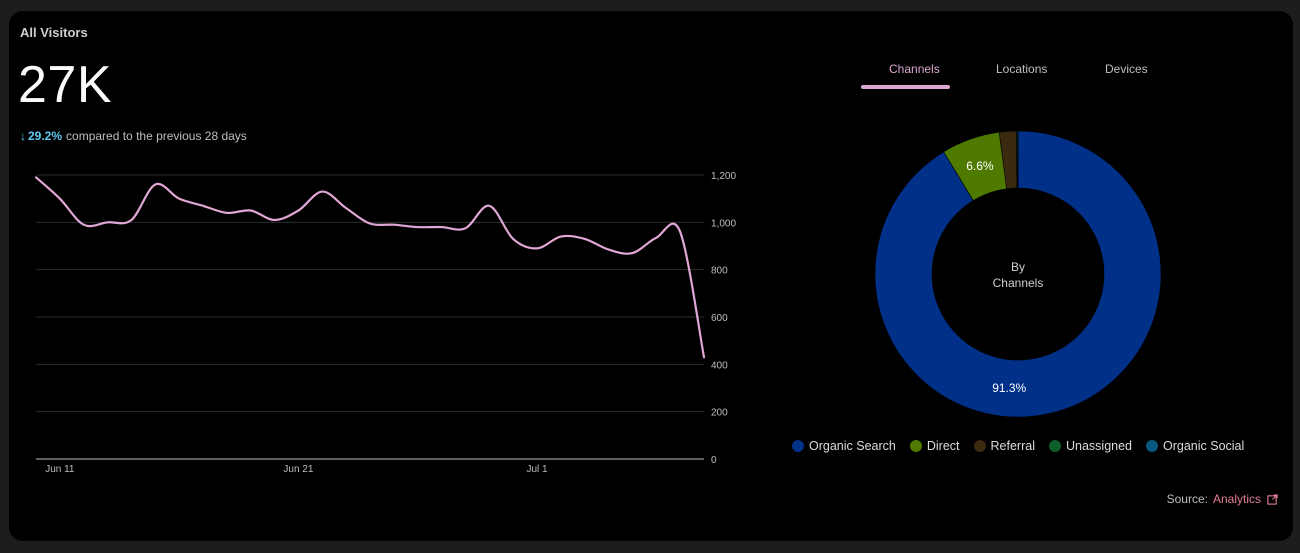  What do you see at coordinates (1098, 446) in the screenshot?
I see `legend-label: Unassigned` at bounding box center [1098, 446].